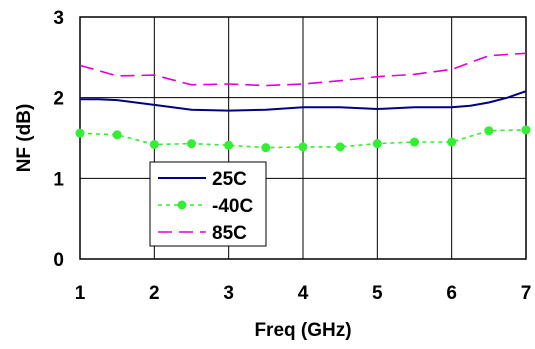  I want to click on legend-label: 85C, so click(229, 233).